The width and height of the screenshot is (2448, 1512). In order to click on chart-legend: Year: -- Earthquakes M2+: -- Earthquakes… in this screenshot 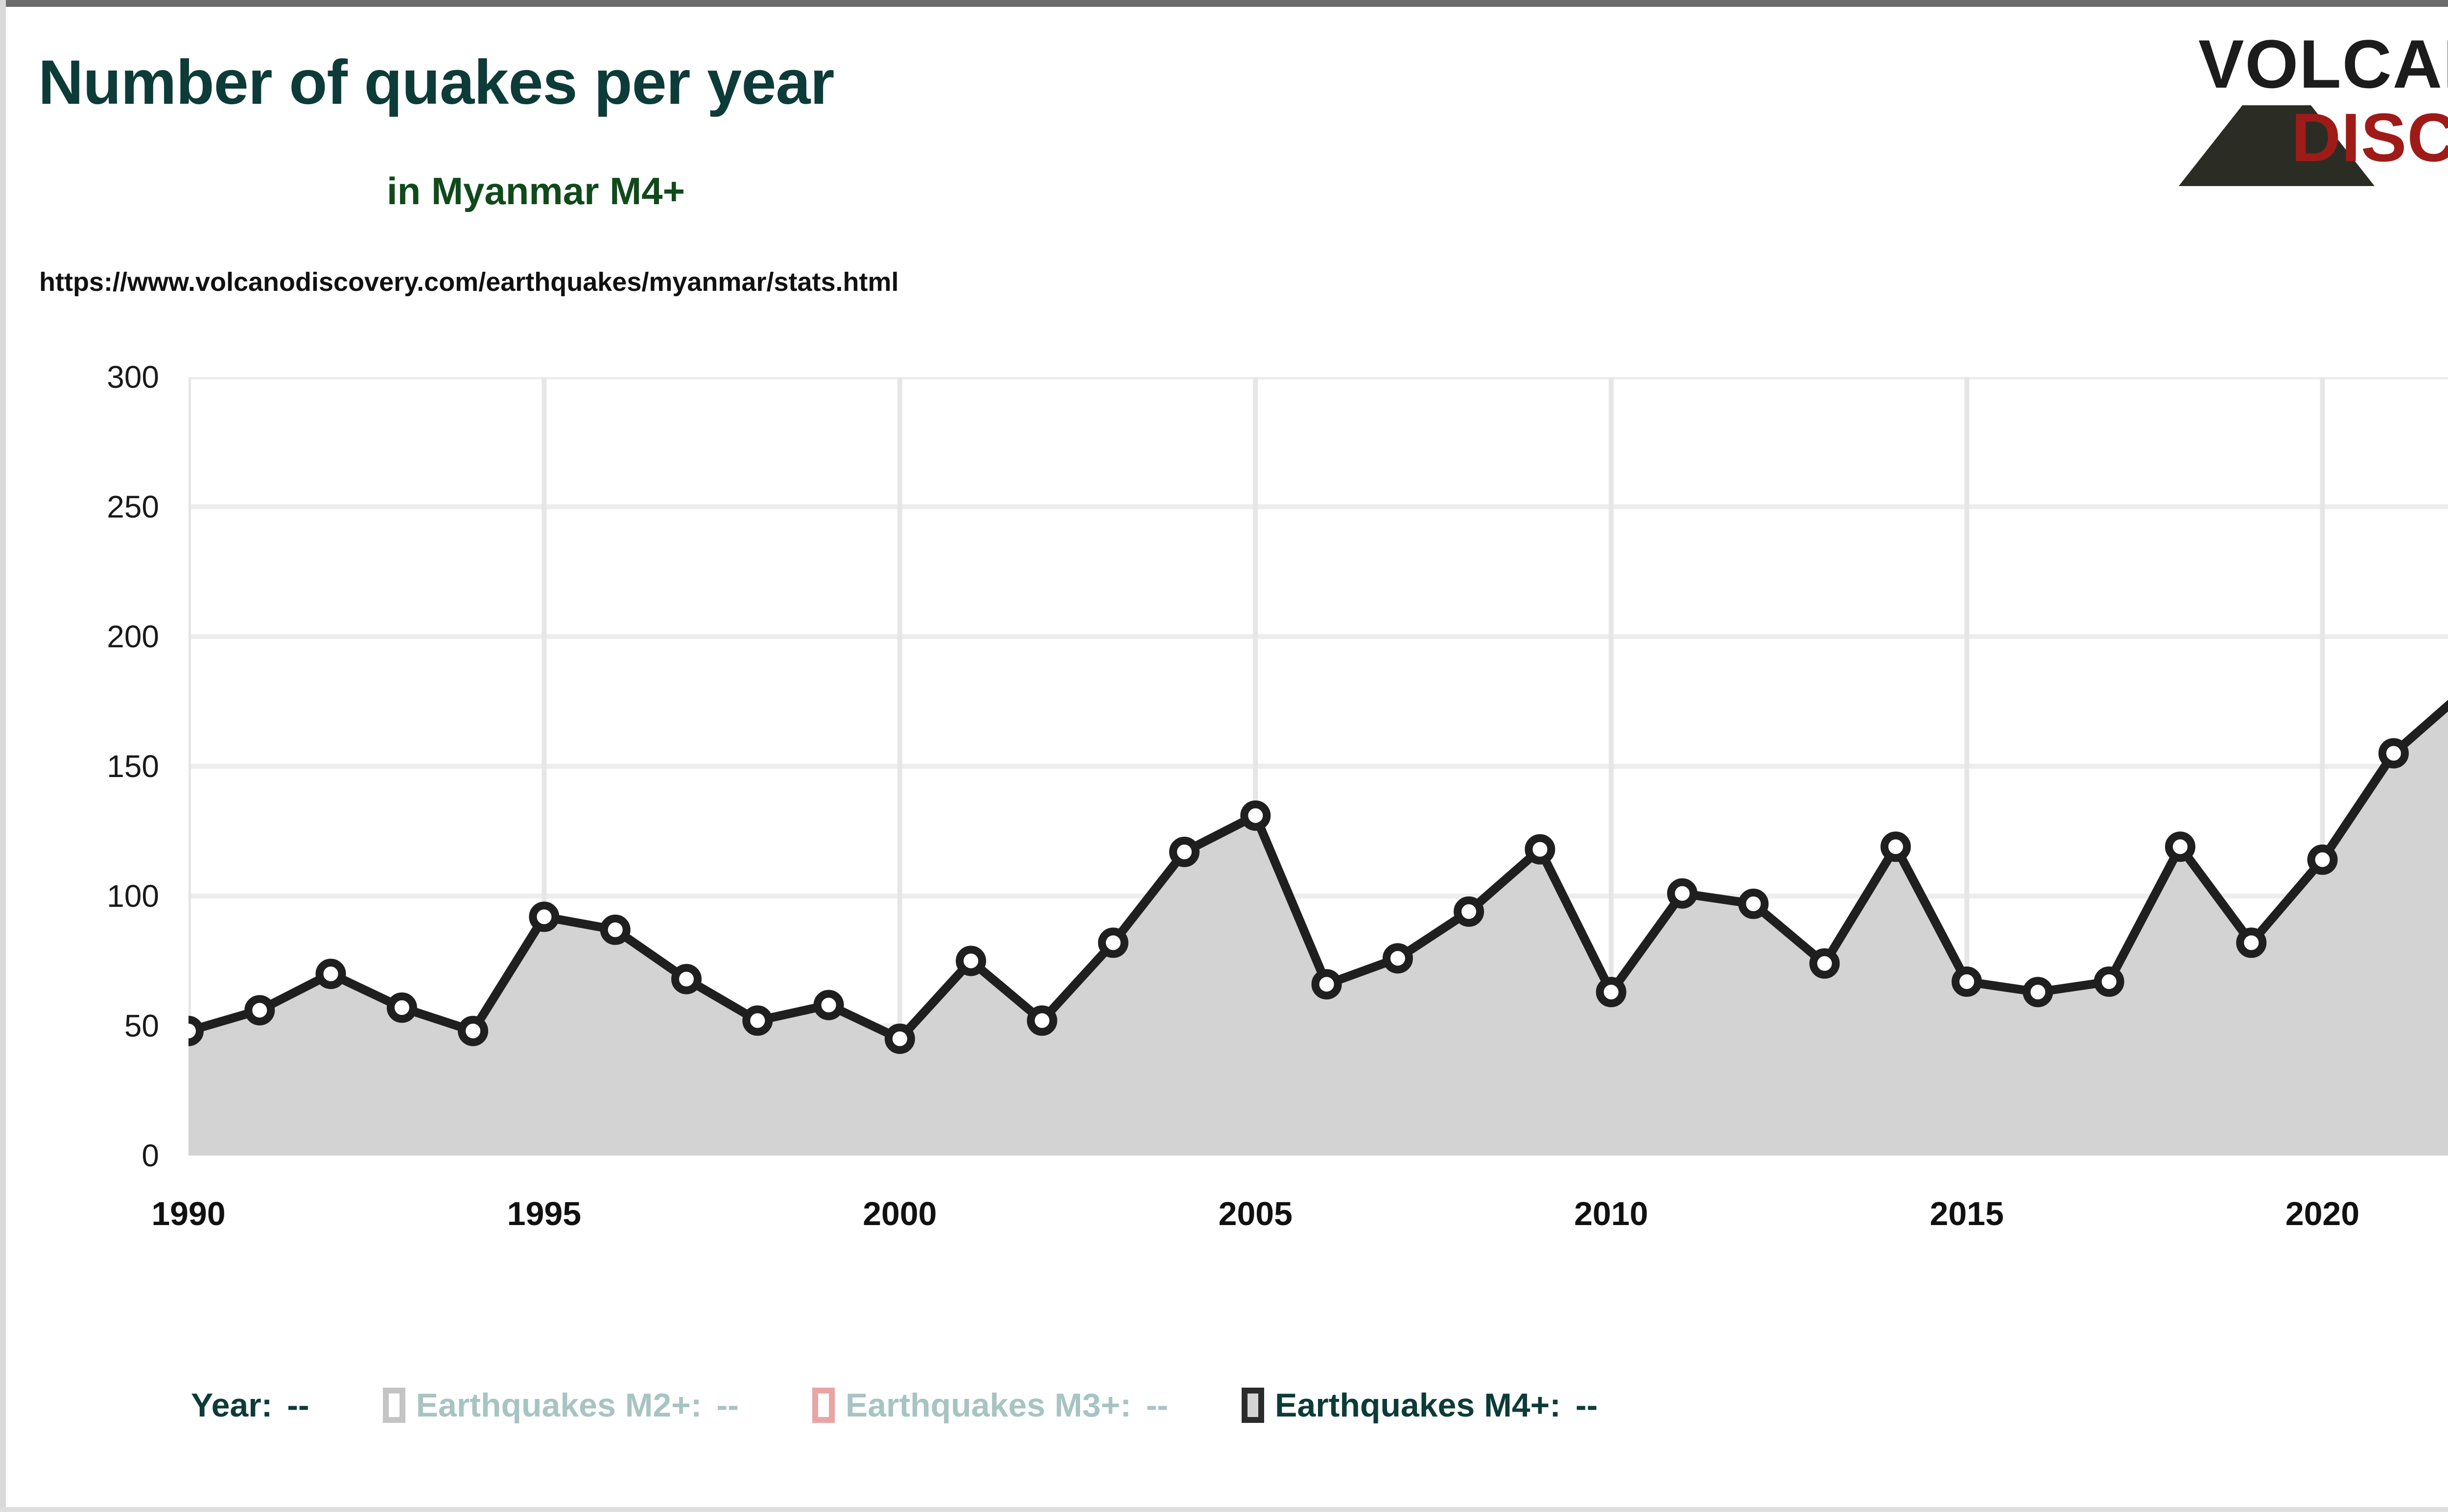, I will do `click(1224, 1405)`.